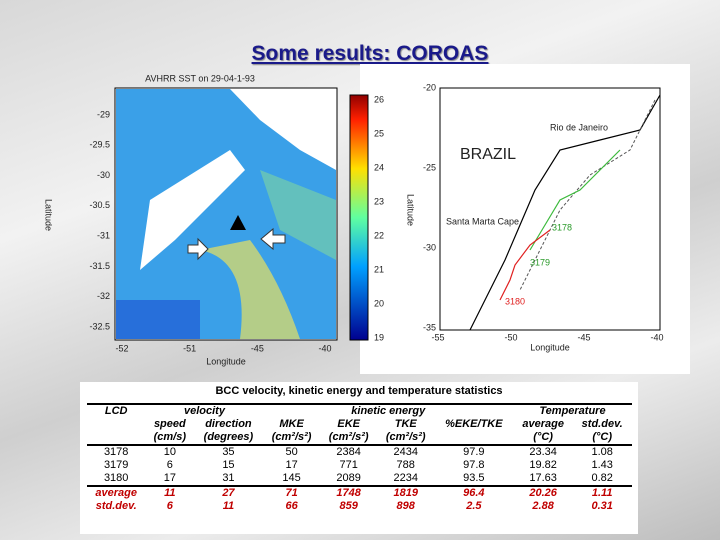 The width and height of the screenshot is (720, 540). I want to click on table-cell: 97.8, so click(474, 465).